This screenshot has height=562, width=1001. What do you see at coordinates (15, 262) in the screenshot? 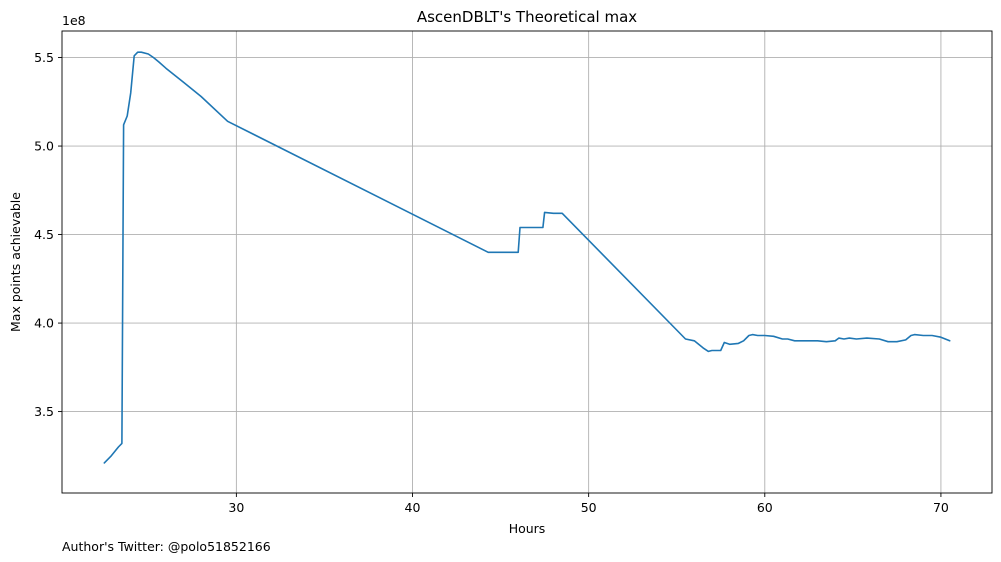
I see `y-axis-label: Max points achievable` at bounding box center [15, 262].